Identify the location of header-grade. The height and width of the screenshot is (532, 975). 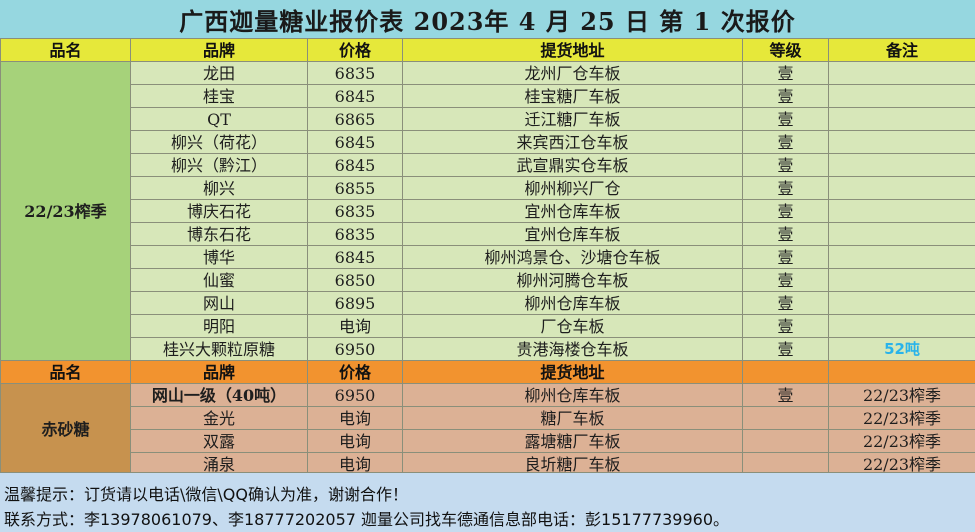
(786, 372).